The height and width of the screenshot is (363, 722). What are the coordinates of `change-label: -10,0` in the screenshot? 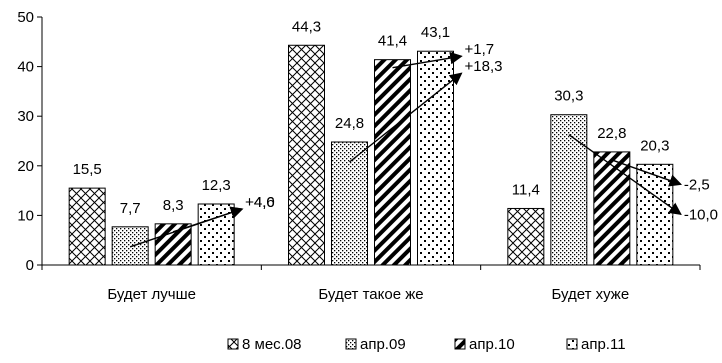 It's located at (701, 214).